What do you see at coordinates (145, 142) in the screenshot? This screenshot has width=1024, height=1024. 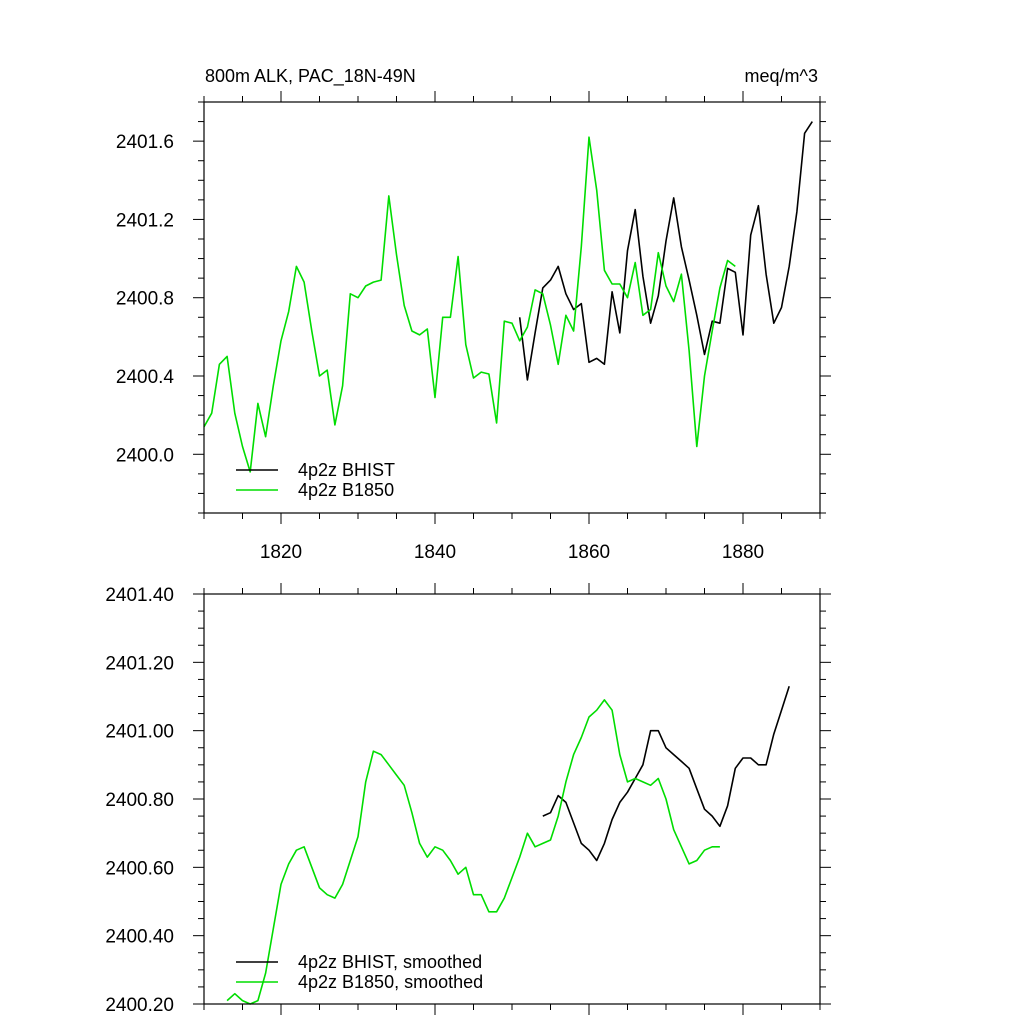 I see `y-tick-label: 2401.6` at bounding box center [145, 142].